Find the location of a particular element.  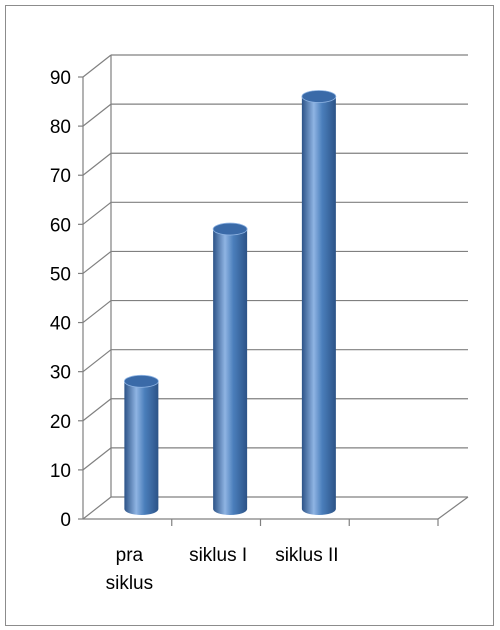

y-tick-label: 30 is located at coordinates (60, 373).